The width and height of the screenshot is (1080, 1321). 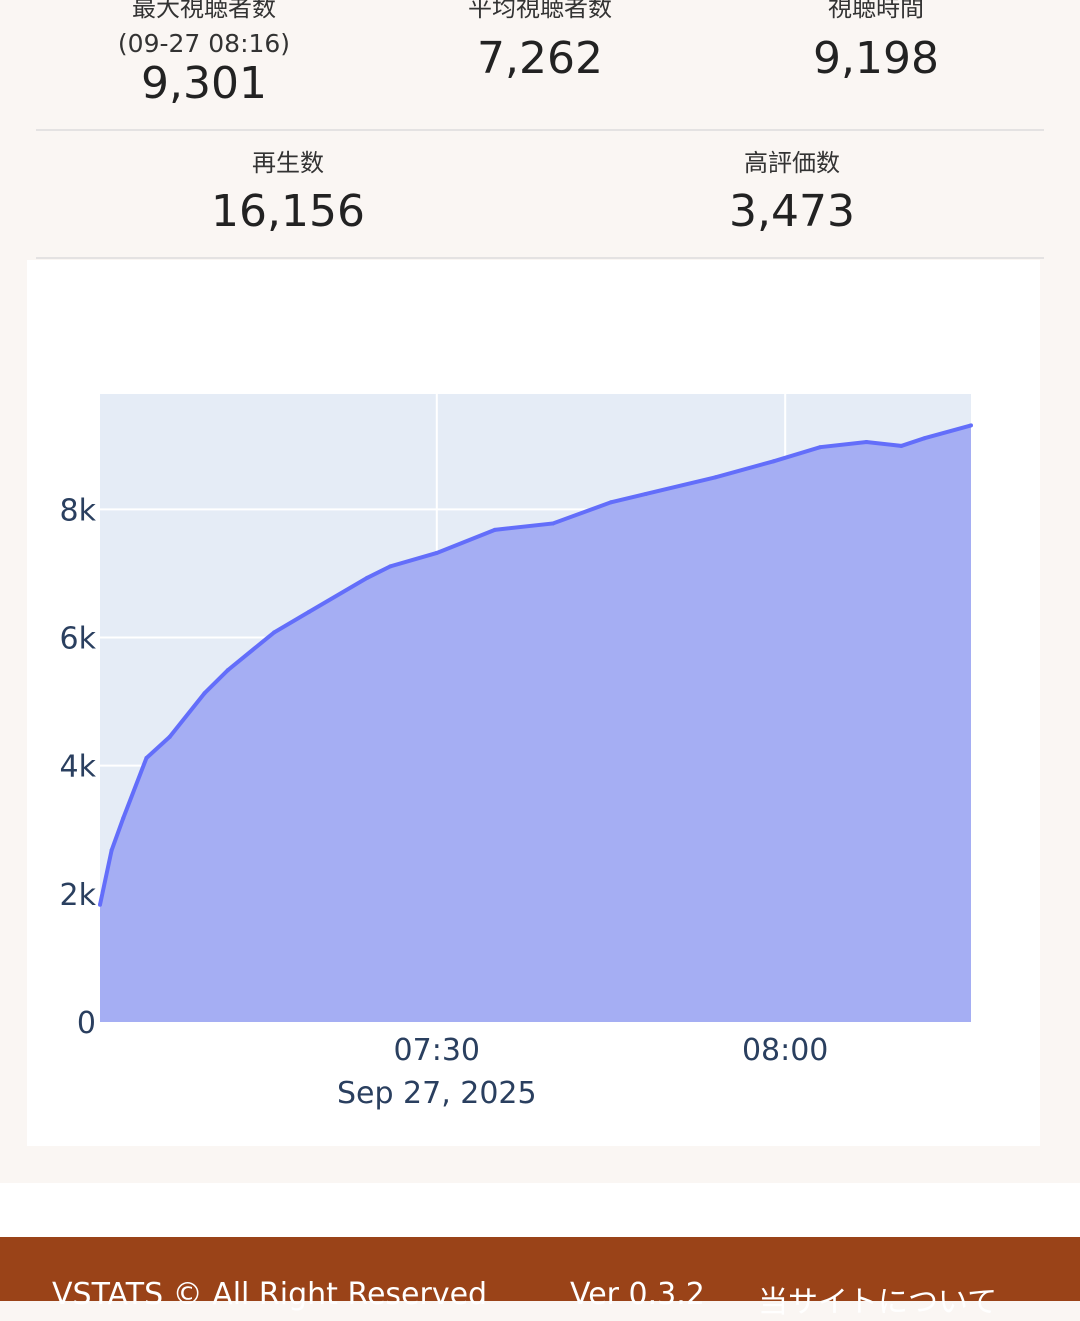 What do you see at coordinates (637, 1294) in the screenshot?
I see `footer-version: Ver 0.3.2` at bounding box center [637, 1294].